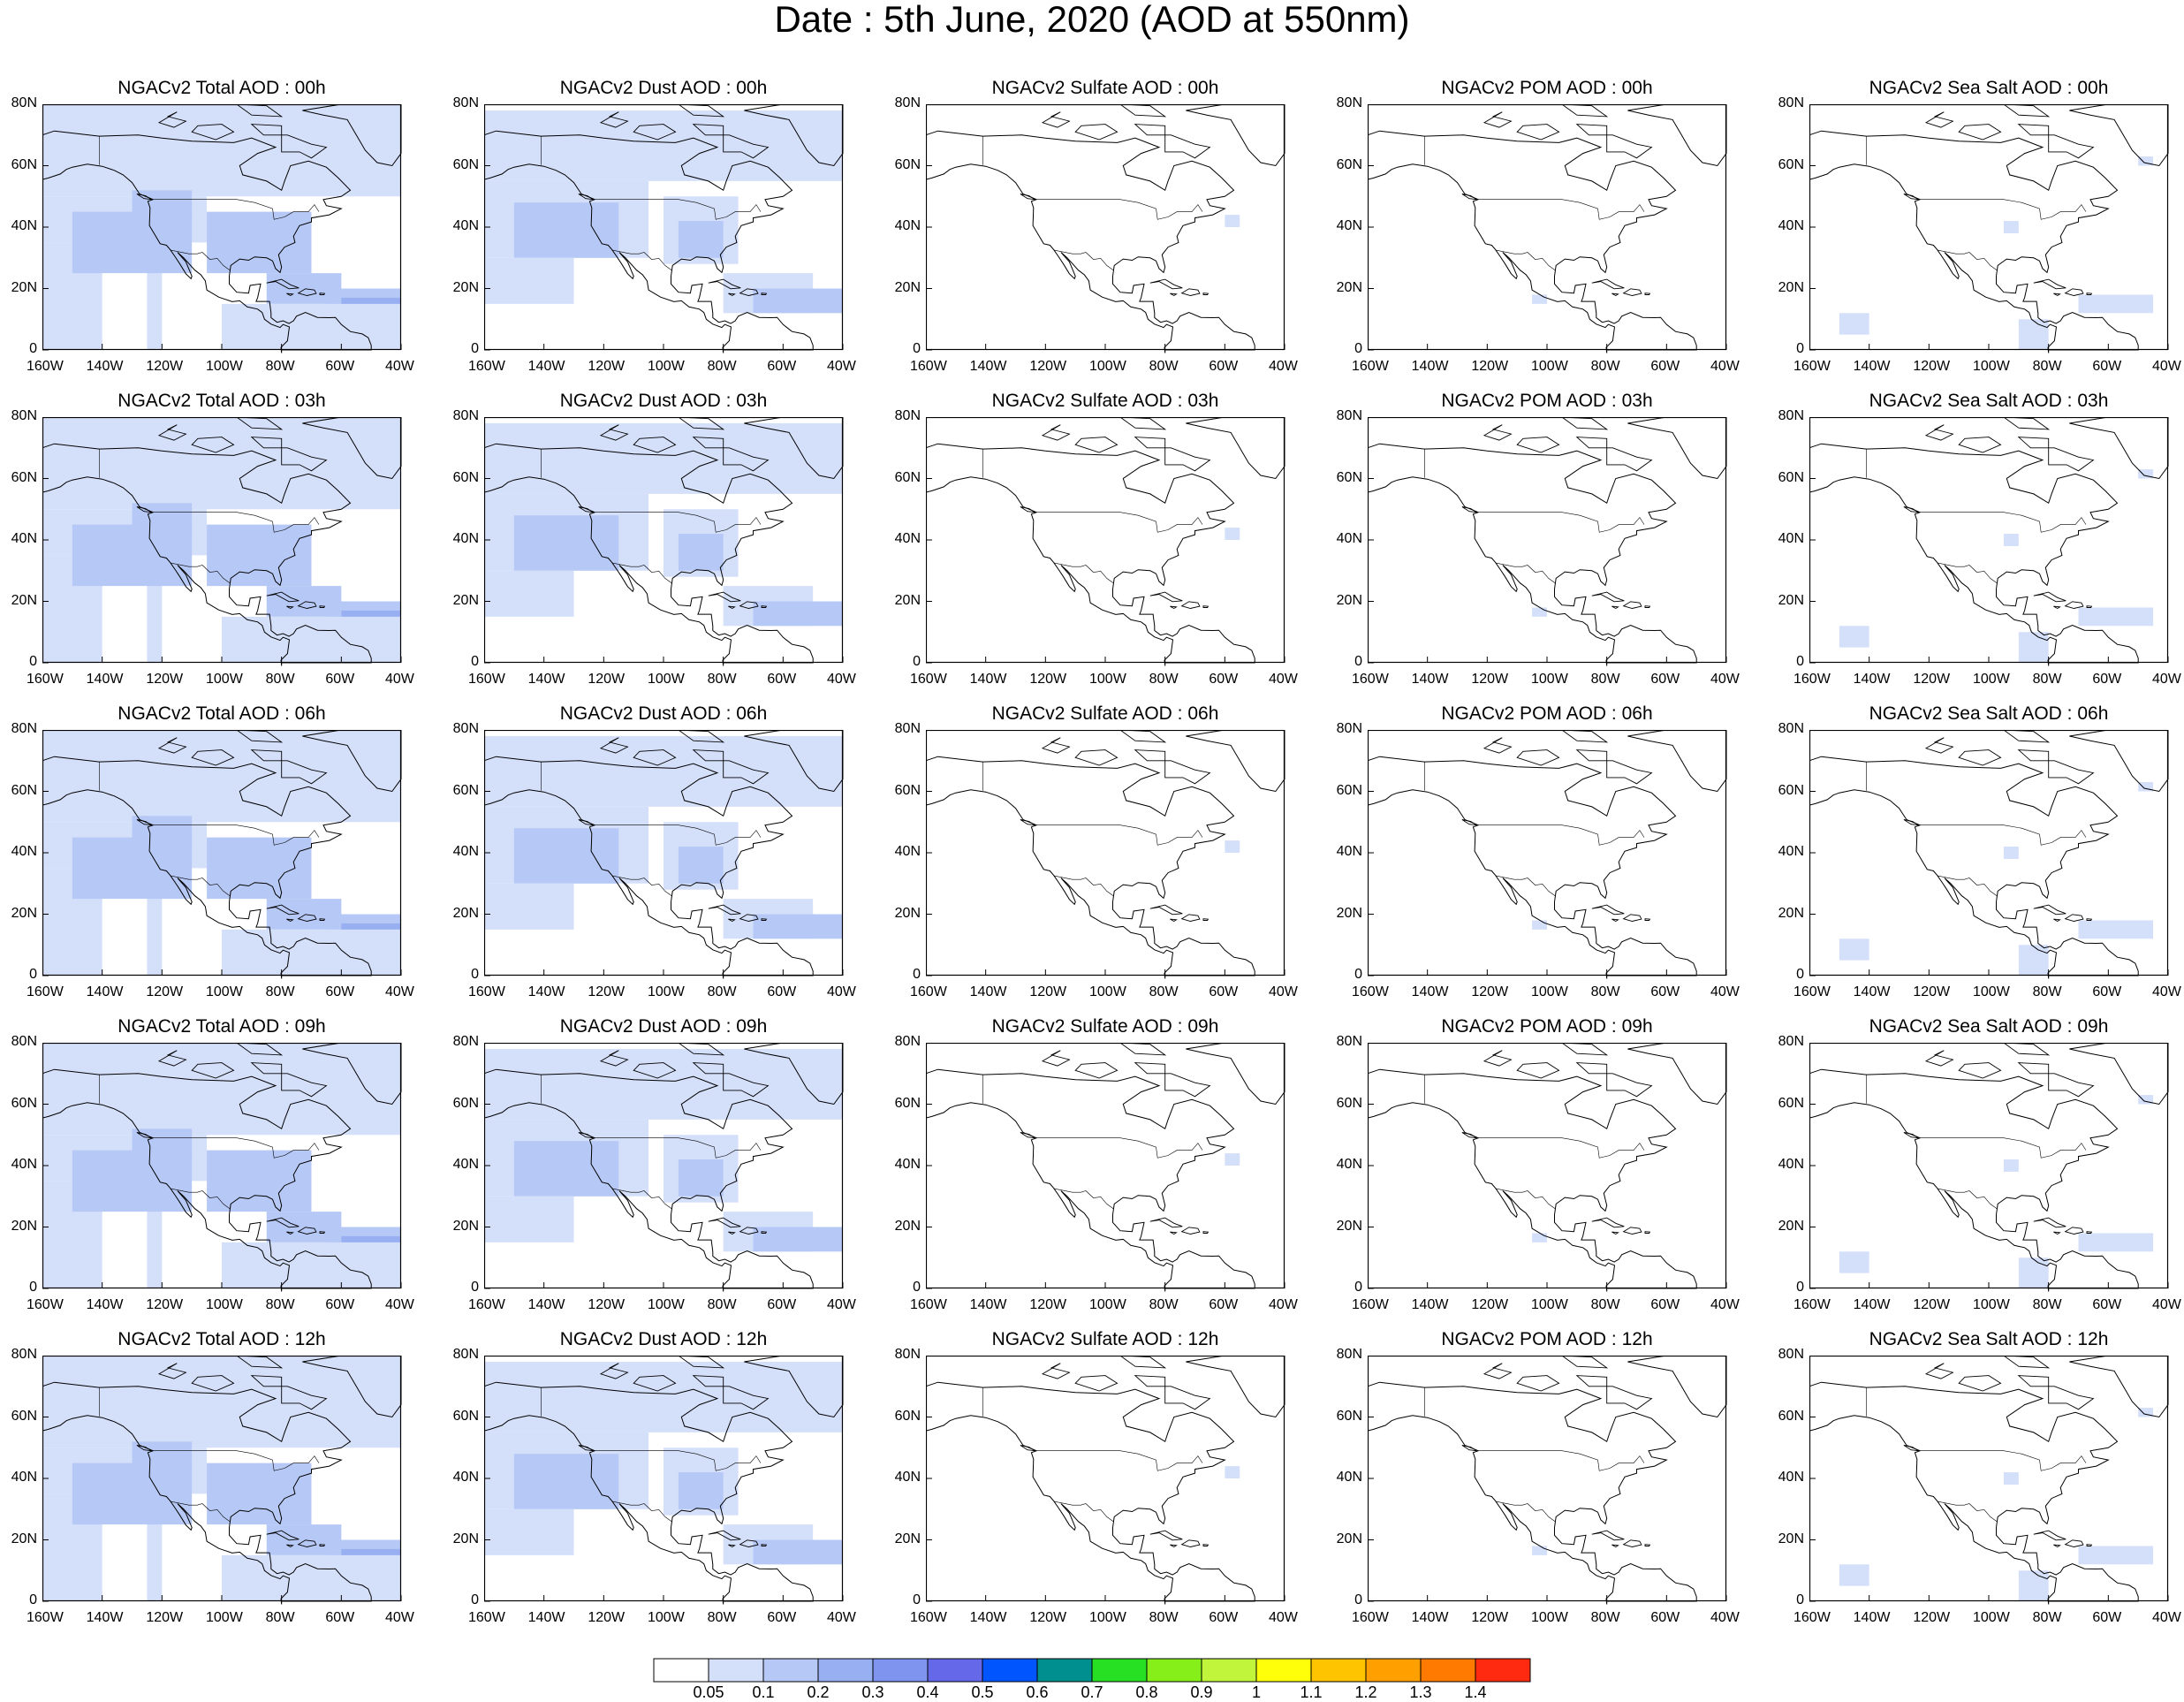 This screenshot has height=1702, width=2184. Describe the element at coordinates (222, 1167) in the screenshot. I see `map-panel-total-09h` at that location.